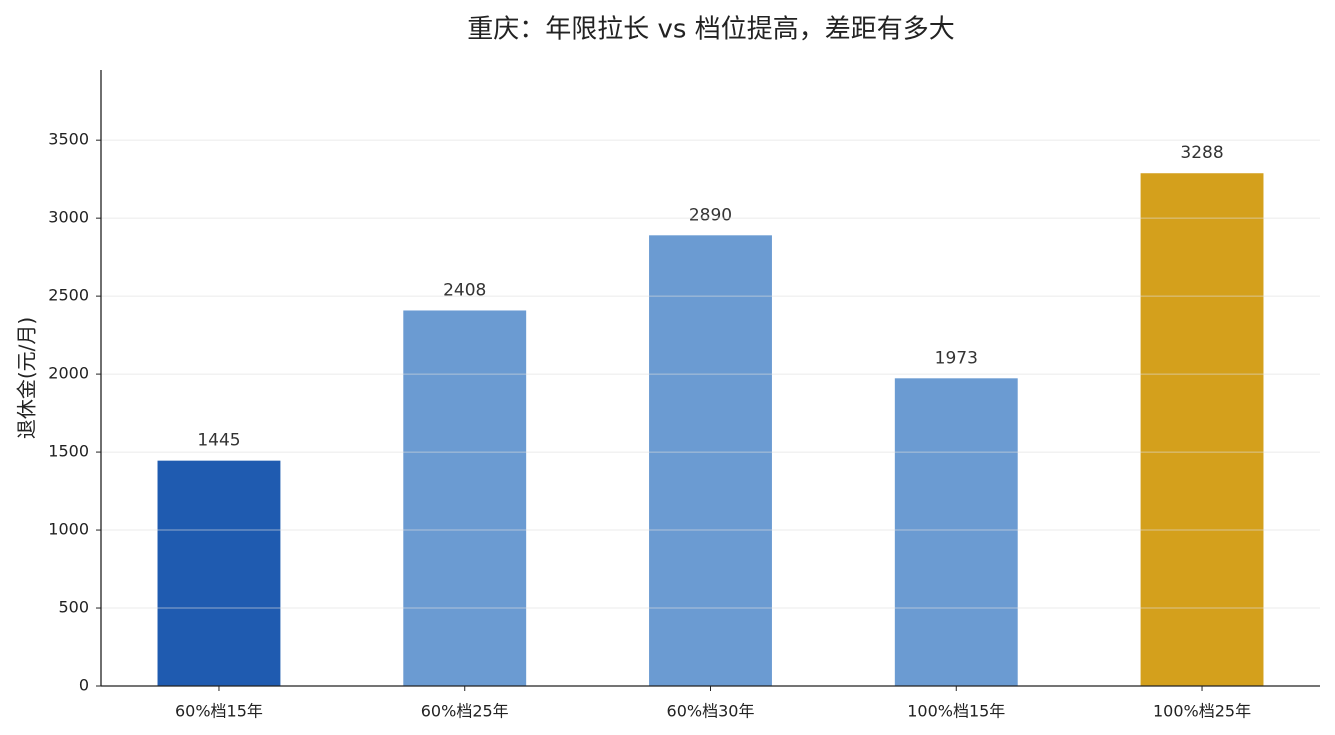 The height and width of the screenshot is (735, 1335). Describe the element at coordinates (710, 215) in the screenshot. I see `data-label: 2890` at that location.